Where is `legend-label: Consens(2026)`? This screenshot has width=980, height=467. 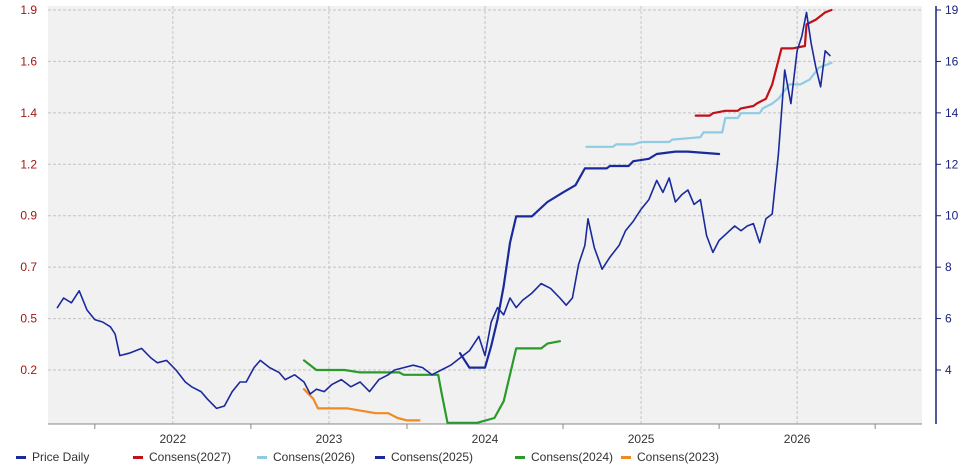 legend-label: Consens(2026) is located at coordinates (314, 457).